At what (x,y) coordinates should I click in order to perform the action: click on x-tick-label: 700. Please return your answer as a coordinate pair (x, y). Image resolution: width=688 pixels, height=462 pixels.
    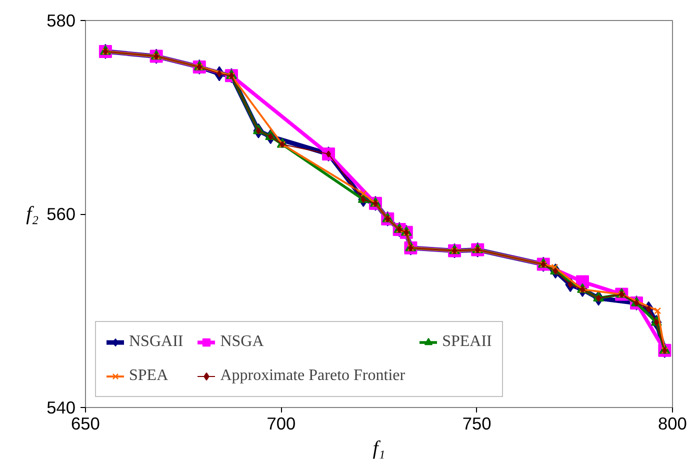
    Looking at the image, I should click on (281, 424).